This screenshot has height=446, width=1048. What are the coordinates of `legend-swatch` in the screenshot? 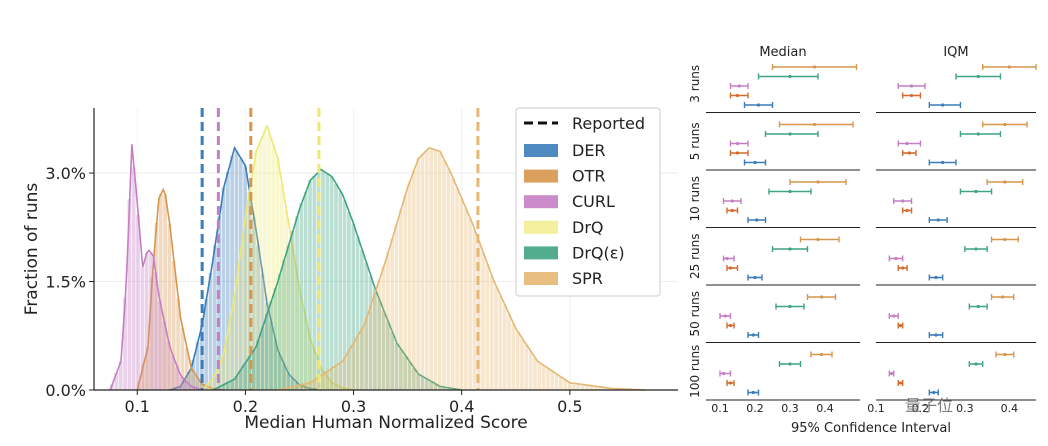 It's located at (541, 278).